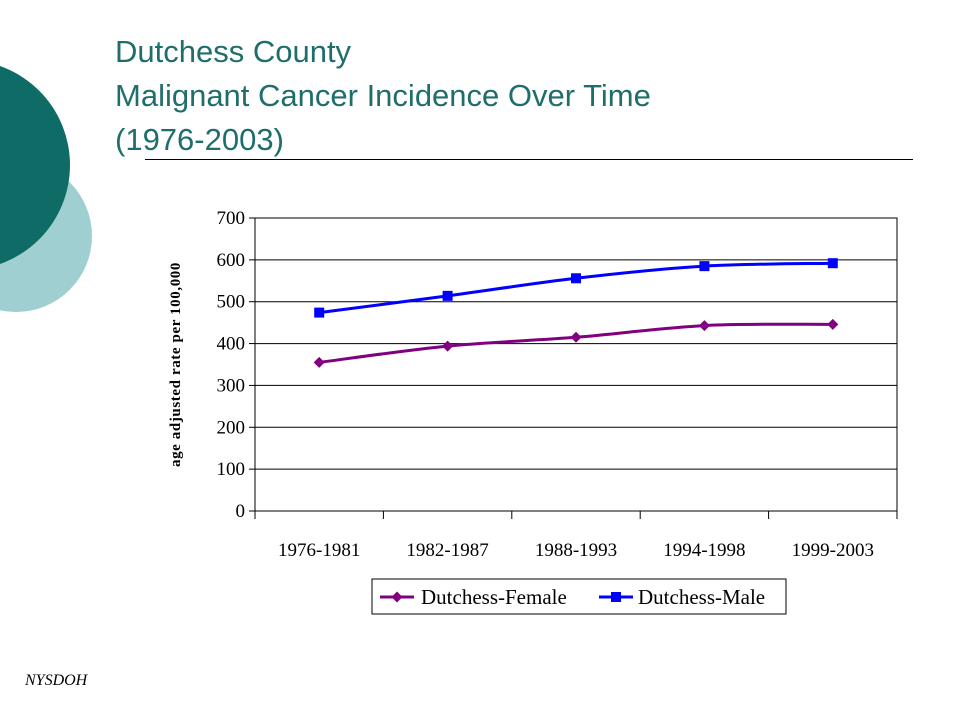  What do you see at coordinates (231, 302) in the screenshot?
I see `y-tick-label: 500` at bounding box center [231, 302].